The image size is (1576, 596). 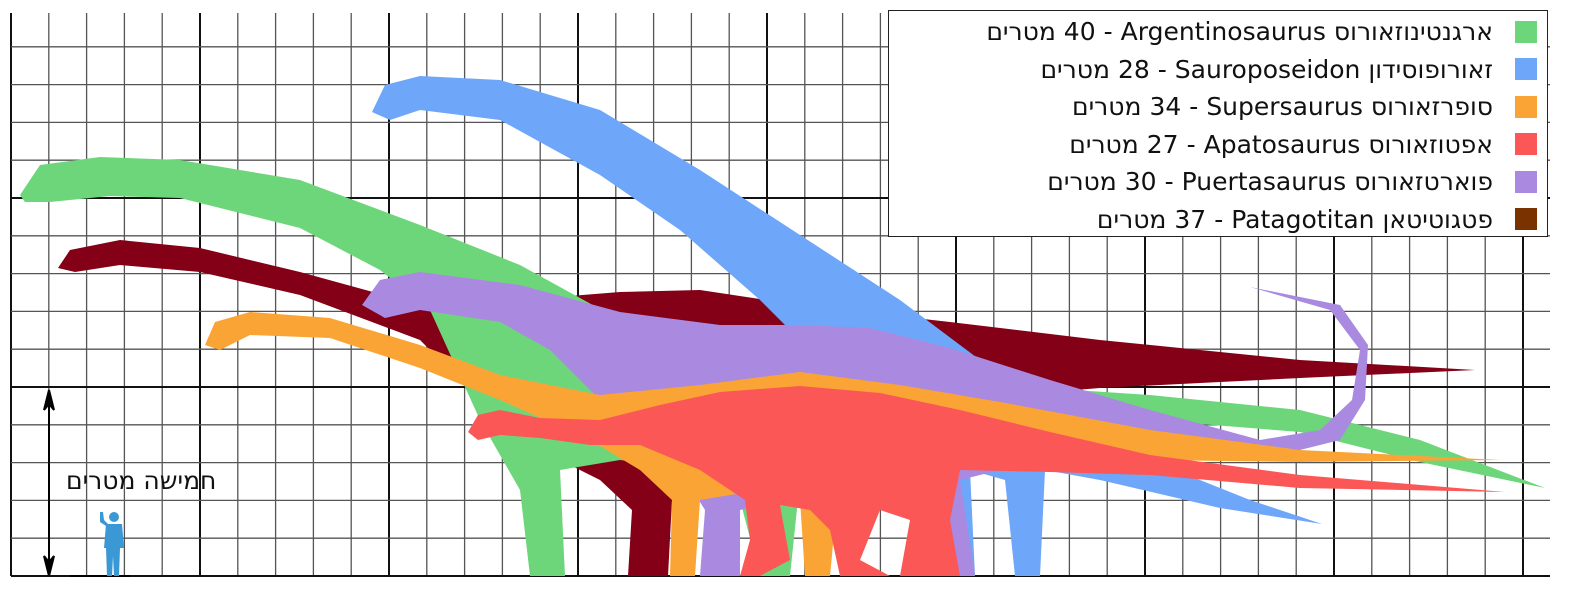 What do you see at coordinates (1431, 107) in the screenshot?
I see `legend-hebrew-name: סופרזאורוס` at bounding box center [1431, 107].